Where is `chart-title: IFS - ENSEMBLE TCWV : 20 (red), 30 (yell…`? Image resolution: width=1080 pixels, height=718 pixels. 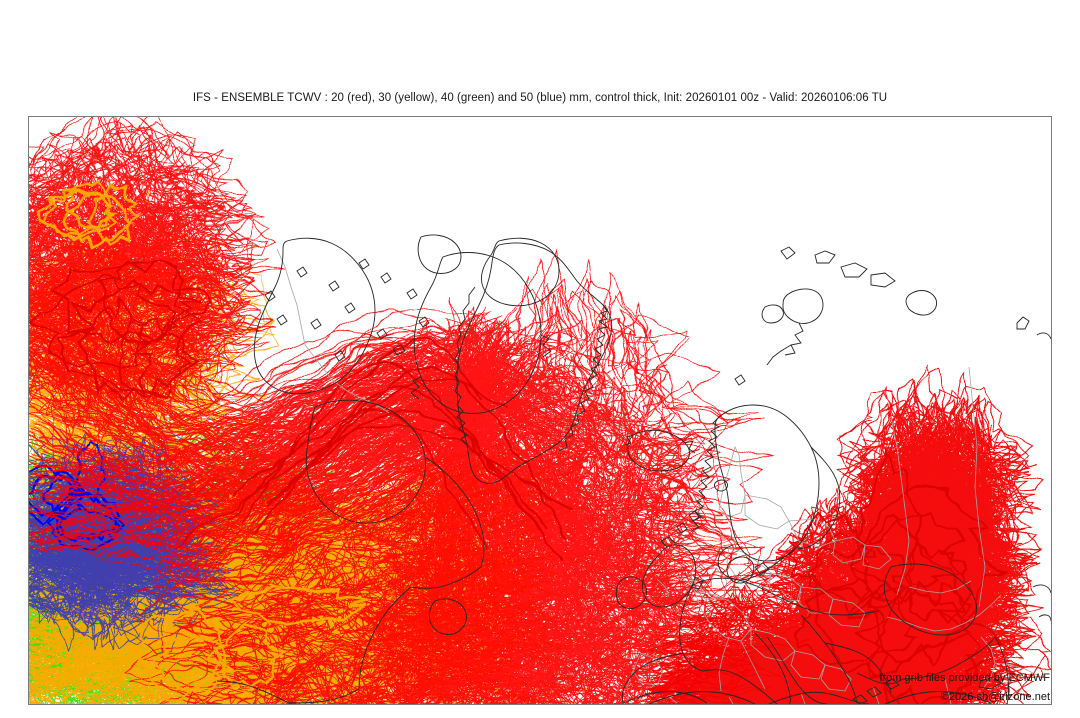 chart-title: IFS - ENSEMBLE TCWV : 20 (red), 30 (yell… is located at coordinates (540, 98).